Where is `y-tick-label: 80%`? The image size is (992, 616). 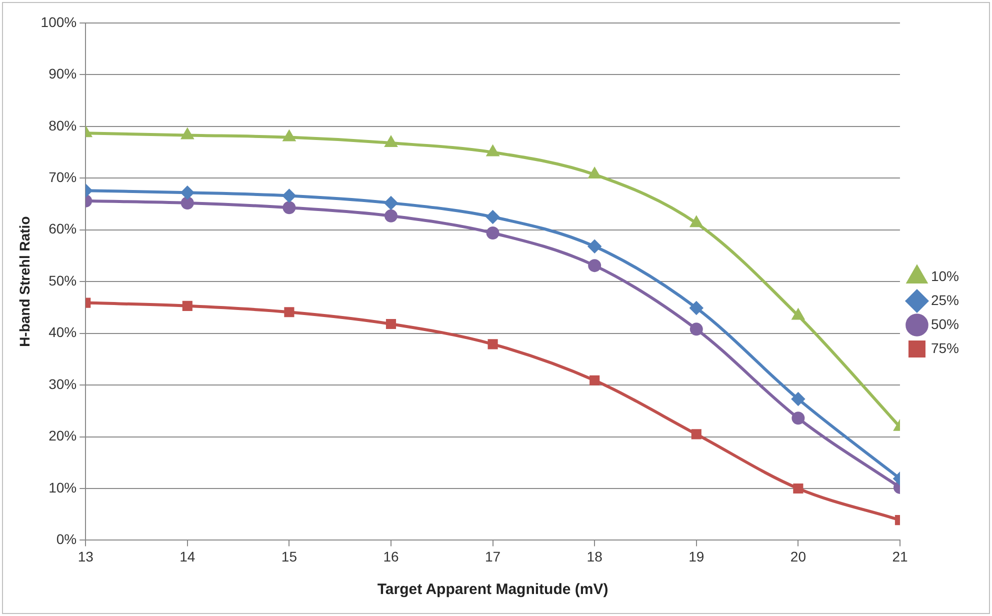
y-tick-label: 80% is located at coordinates (62, 125).